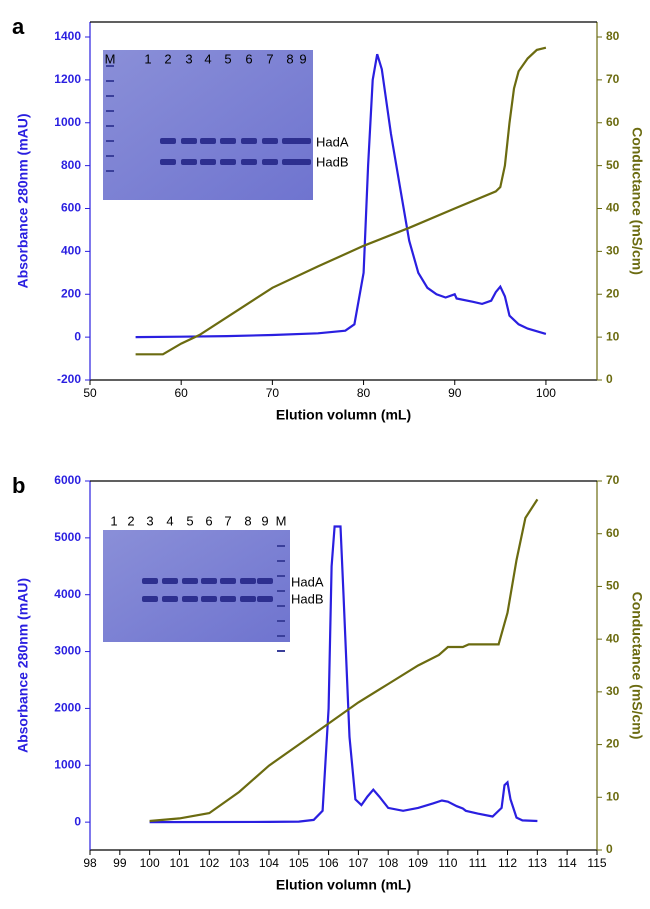  Describe the element at coordinates (364, 393) in the screenshot. I see `x-tick-label: 80` at that location.